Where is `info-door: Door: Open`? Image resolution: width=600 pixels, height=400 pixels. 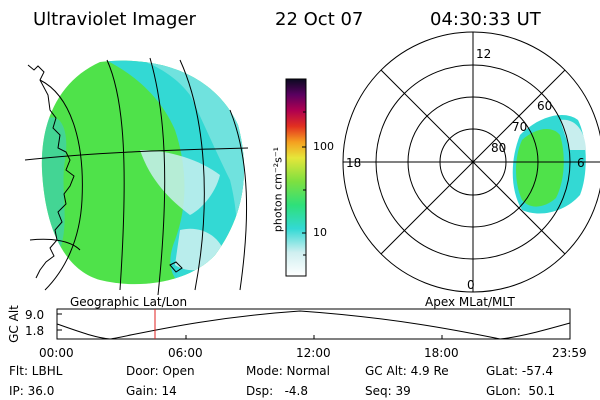 info-door: Door: Open is located at coordinates (160, 371).